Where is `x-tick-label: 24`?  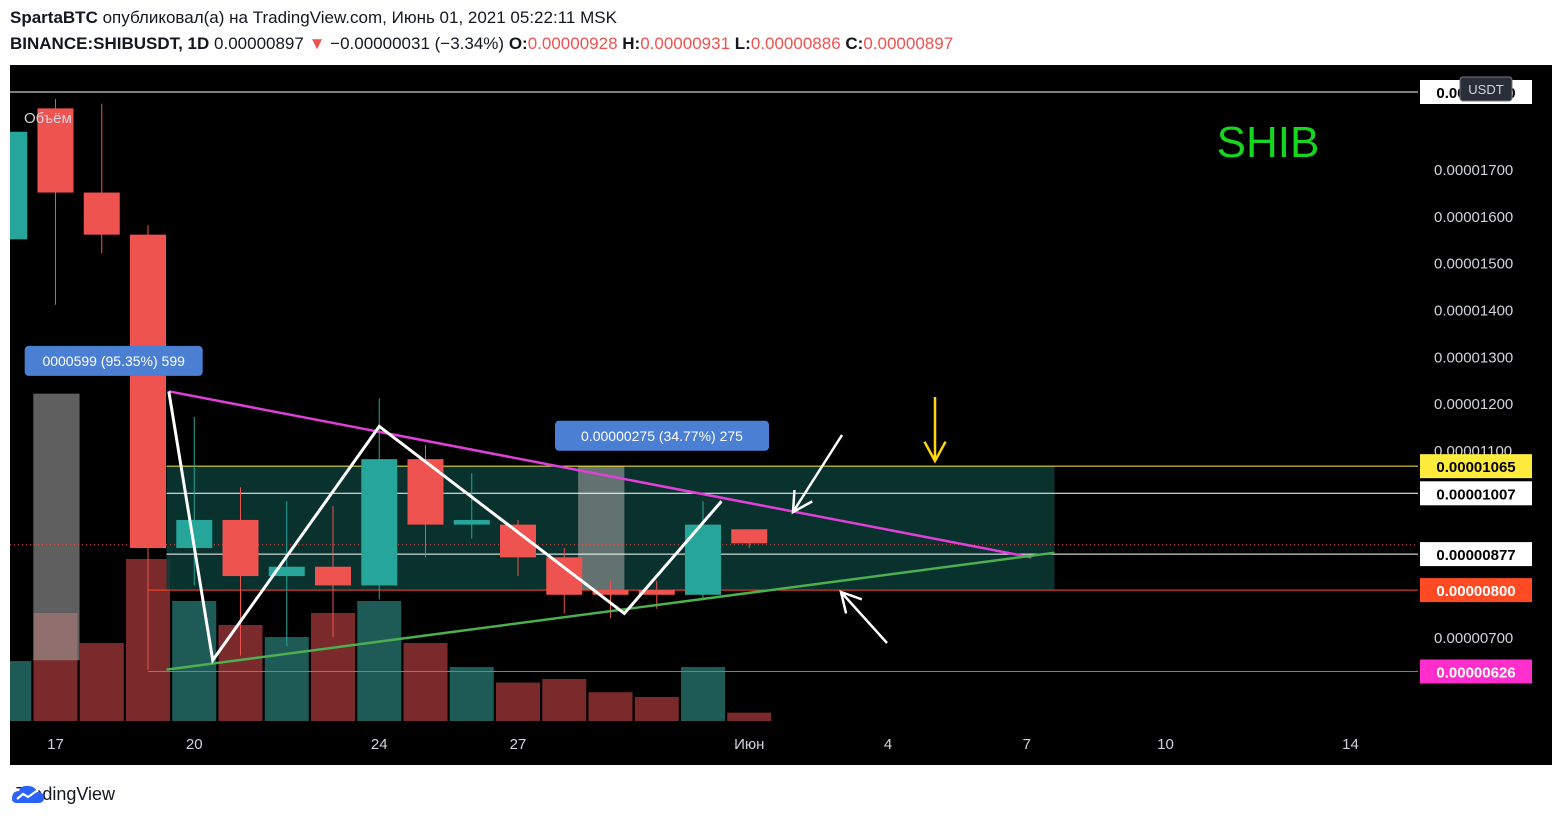
x-tick-label: 24 is located at coordinates (379, 744).